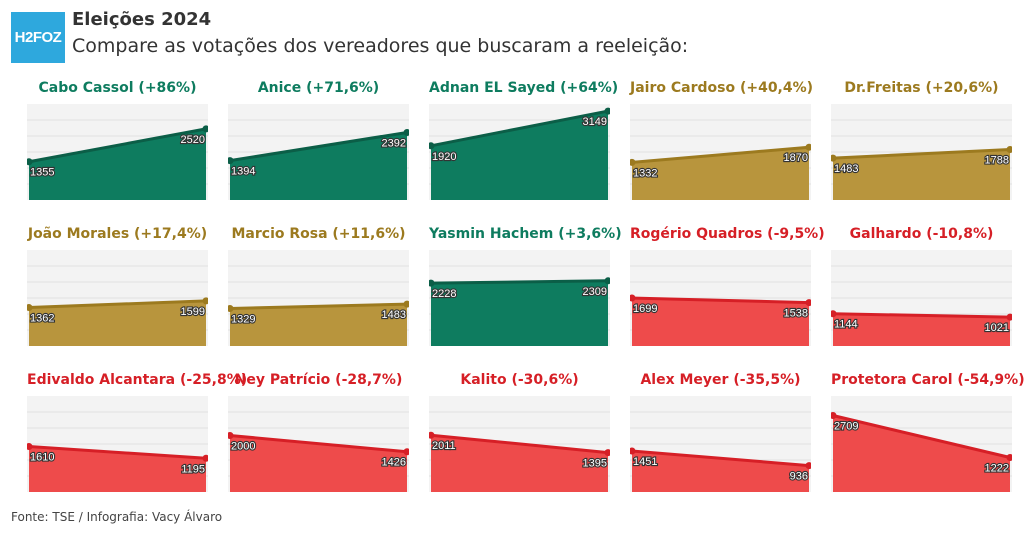 Image resolution: width=1024 pixels, height=557 pixels. Describe the element at coordinates (525, 290) in the screenshot. I see `chart-panel-yasmin-hachem: Yasmin Hachem (+3,6%) 2228 2309` at that location.